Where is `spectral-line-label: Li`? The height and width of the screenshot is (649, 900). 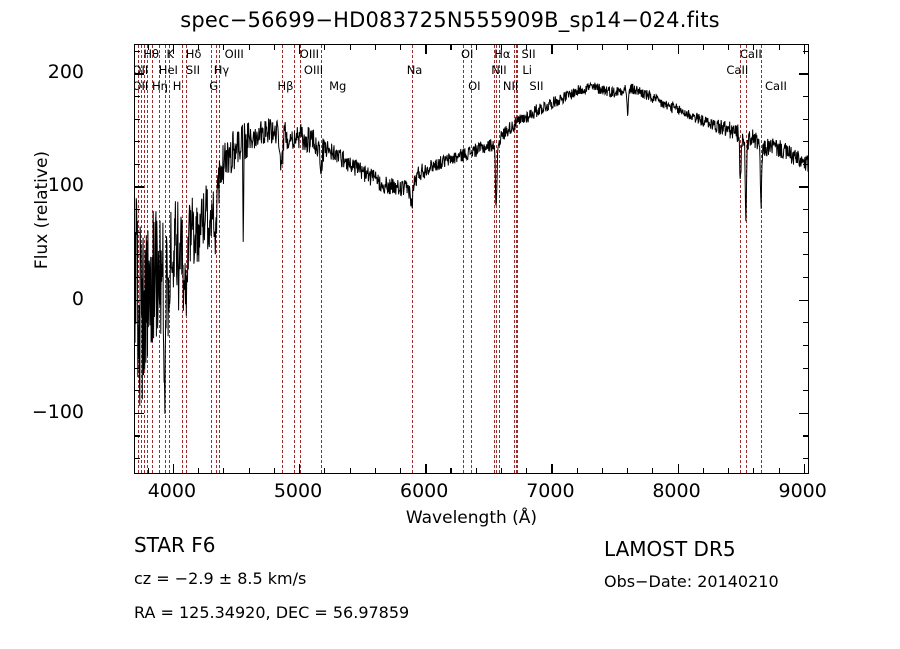 spectral-line-label: Li is located at coordinates (527, 70).